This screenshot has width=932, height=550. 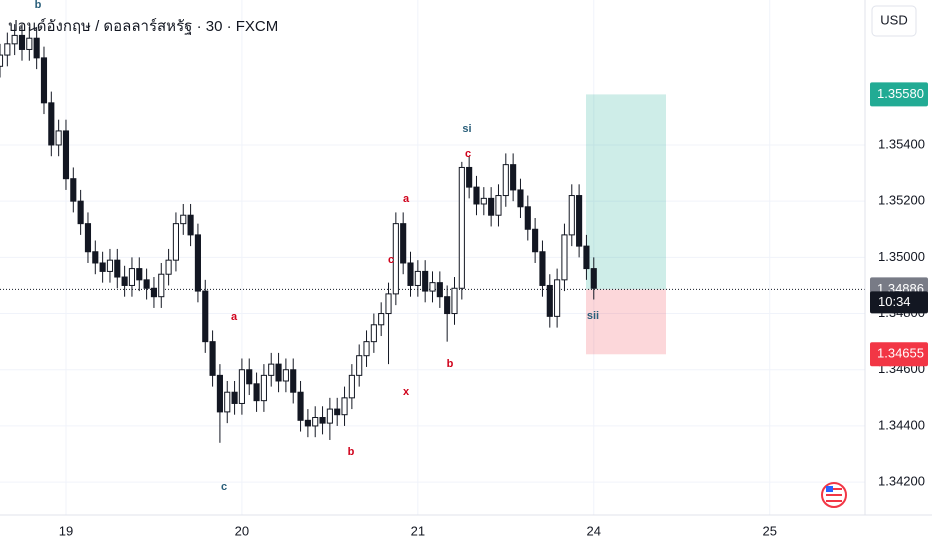 I want to click on y-tick-label: 1.35200, so click(x=901, y=200).